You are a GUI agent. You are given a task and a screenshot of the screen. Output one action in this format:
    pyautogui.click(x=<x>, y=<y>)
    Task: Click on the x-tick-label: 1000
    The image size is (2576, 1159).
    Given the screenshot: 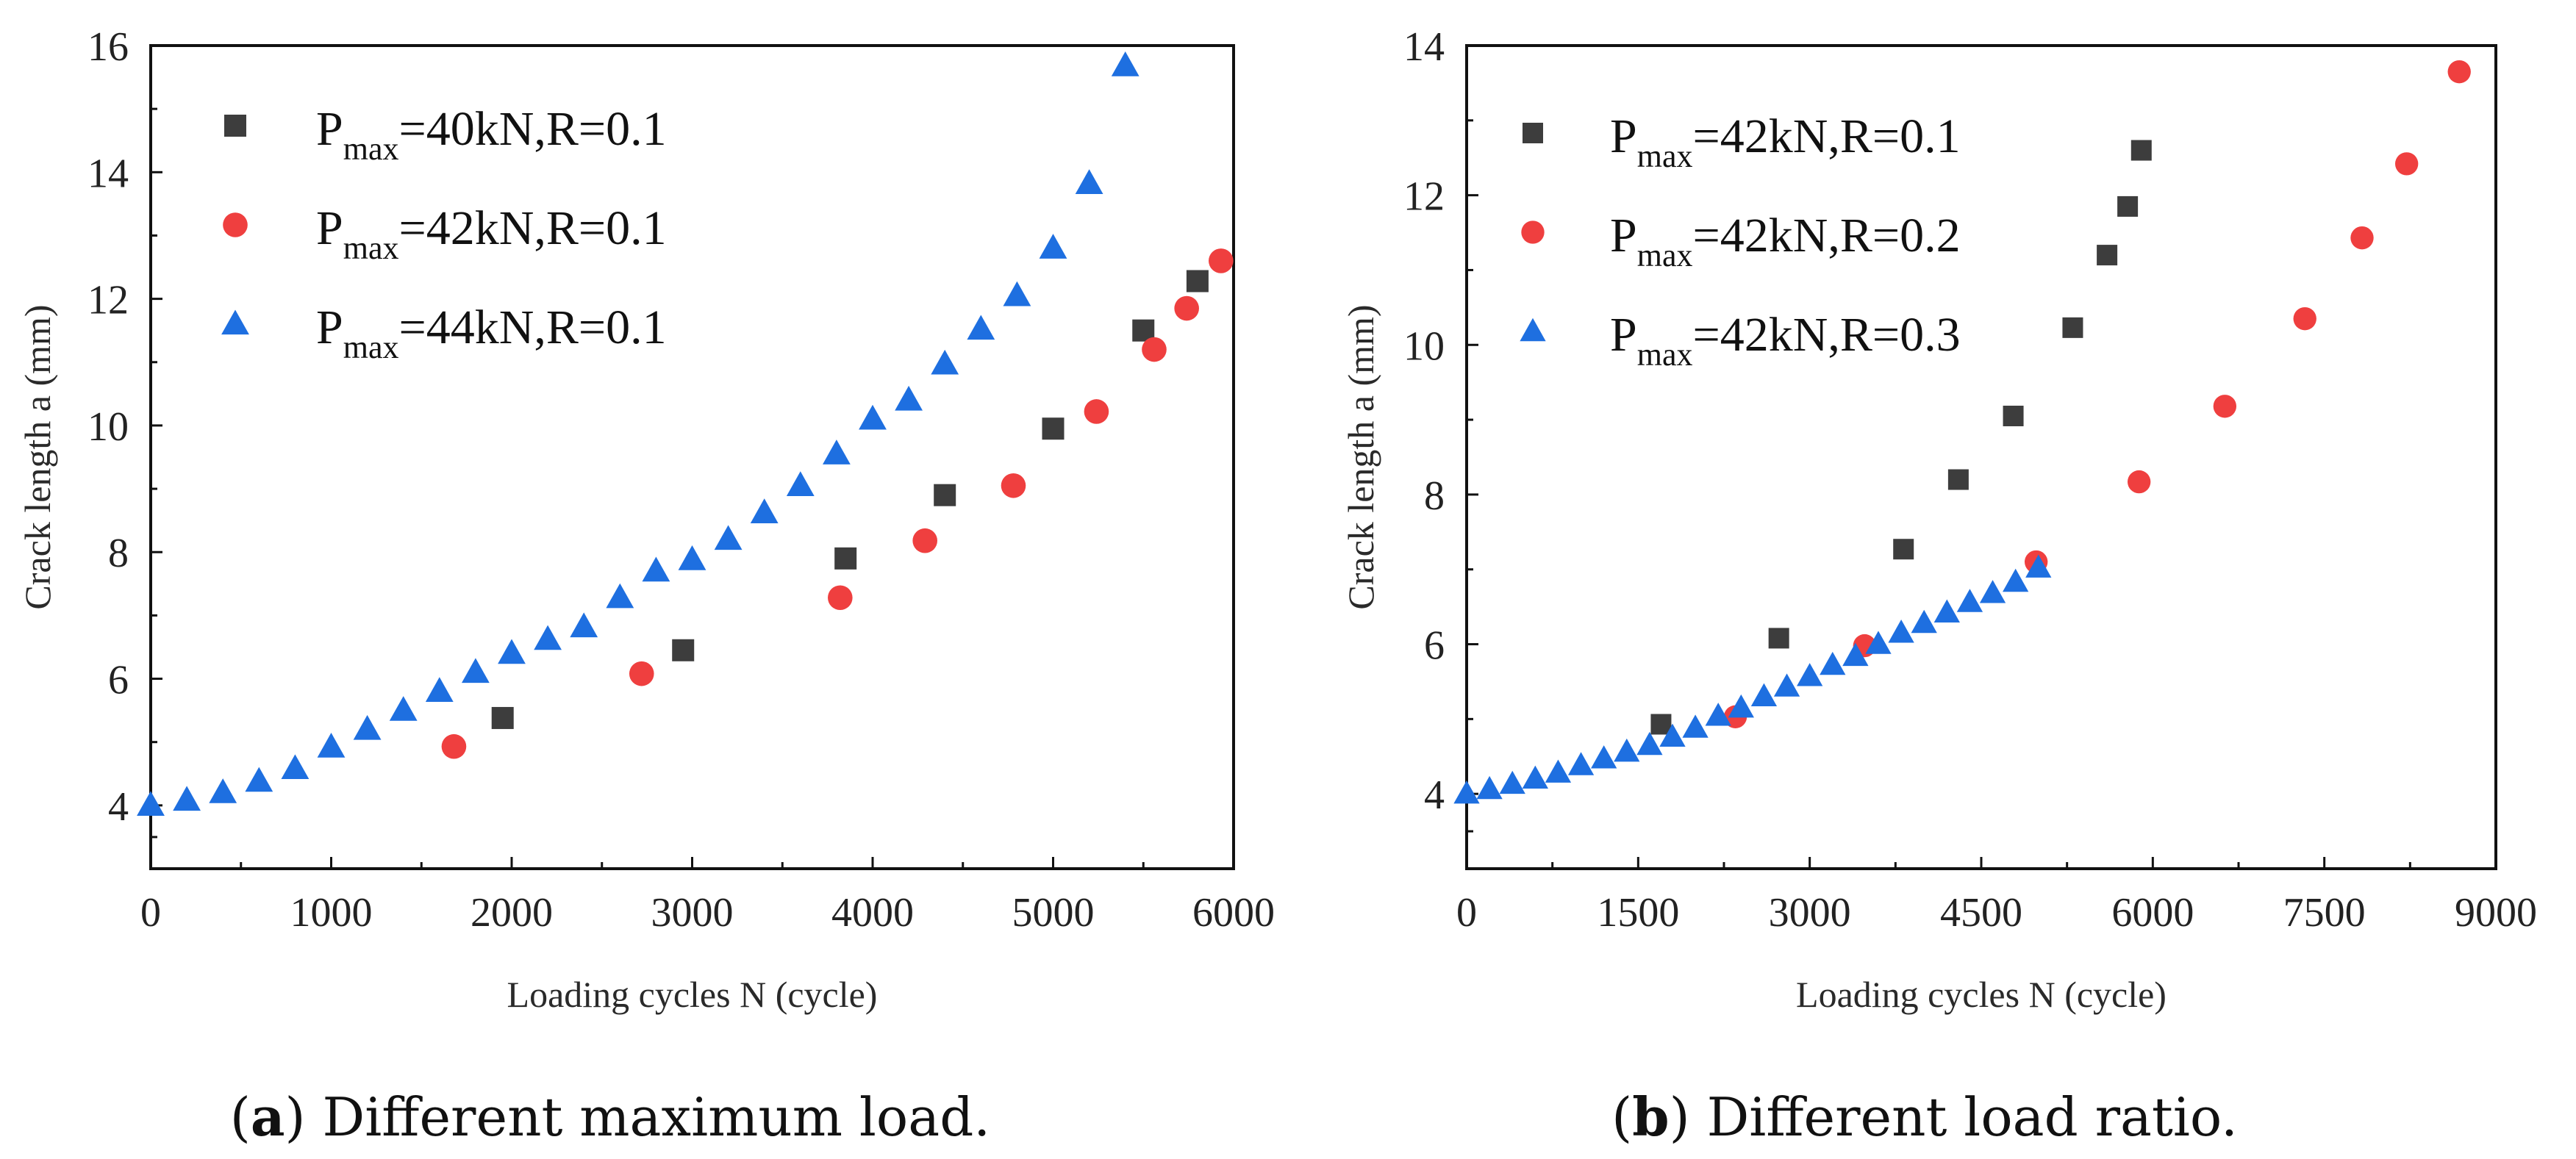 What is the action you would take?
    pyautogui.click(x=331, y=913)
    